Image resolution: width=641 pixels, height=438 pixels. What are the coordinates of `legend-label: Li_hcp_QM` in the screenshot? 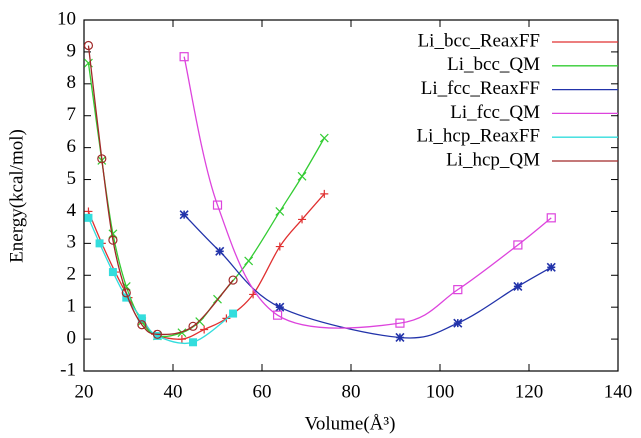 It's located at (493, 159).